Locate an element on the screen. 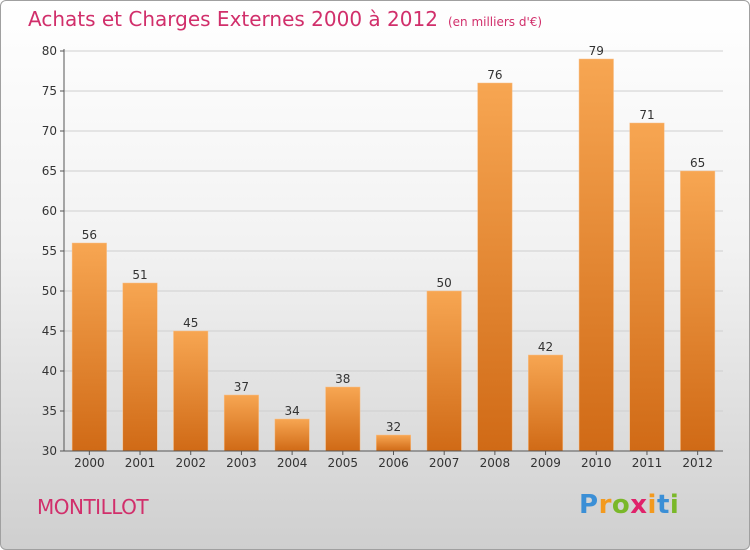  x-tick-label: 2009 is located at coordinates (545, 463).